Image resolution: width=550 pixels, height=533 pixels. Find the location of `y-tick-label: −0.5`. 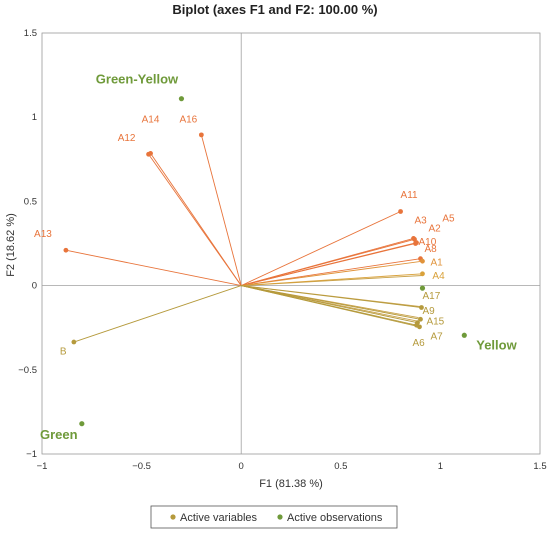

y-tick-label: −0.5 is located at coordinates (27, 370).